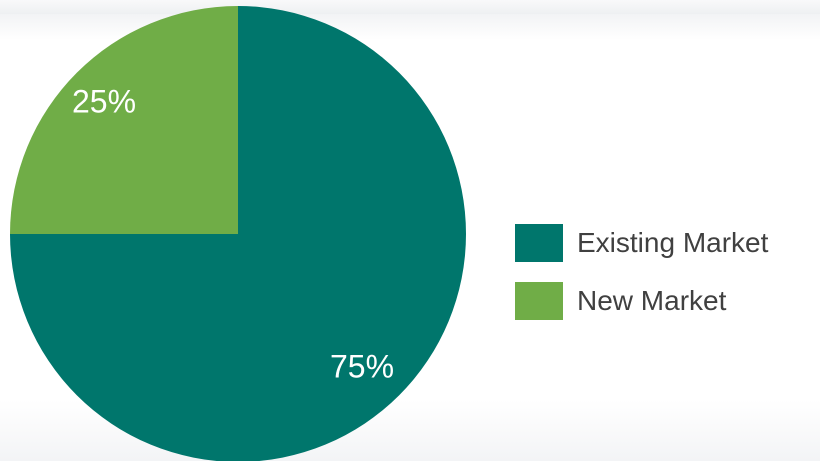 Image resolution: width=820 pixels, height=461 pixels. I want to click on legend-label-existing-market: Existing Market, so click(673, 242).